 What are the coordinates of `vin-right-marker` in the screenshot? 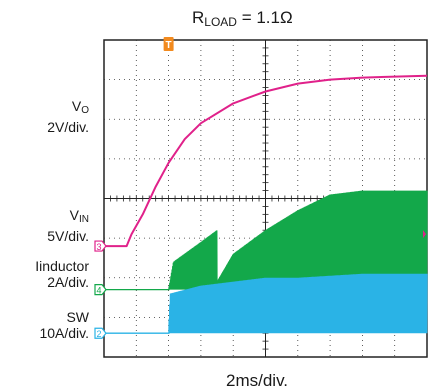 It's located at (424, 234).